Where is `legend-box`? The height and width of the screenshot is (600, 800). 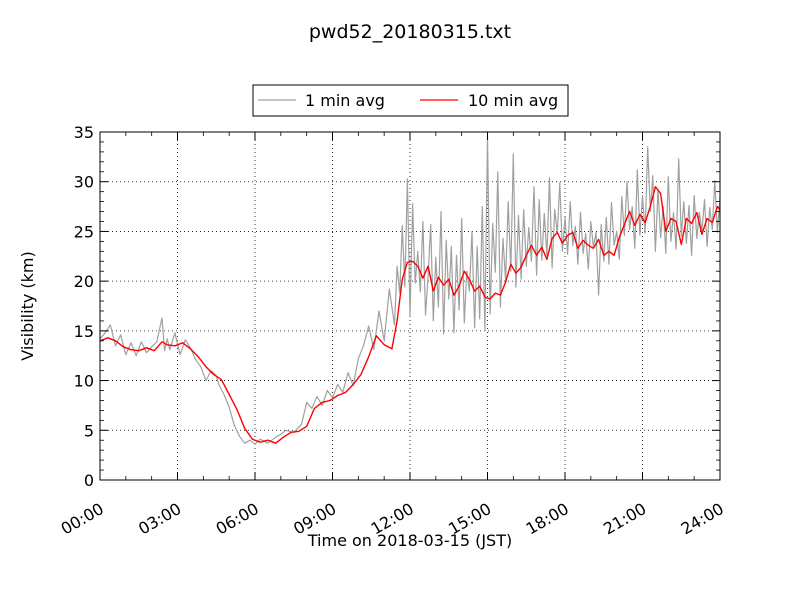
legend-box is located at coordinates (410, 100).